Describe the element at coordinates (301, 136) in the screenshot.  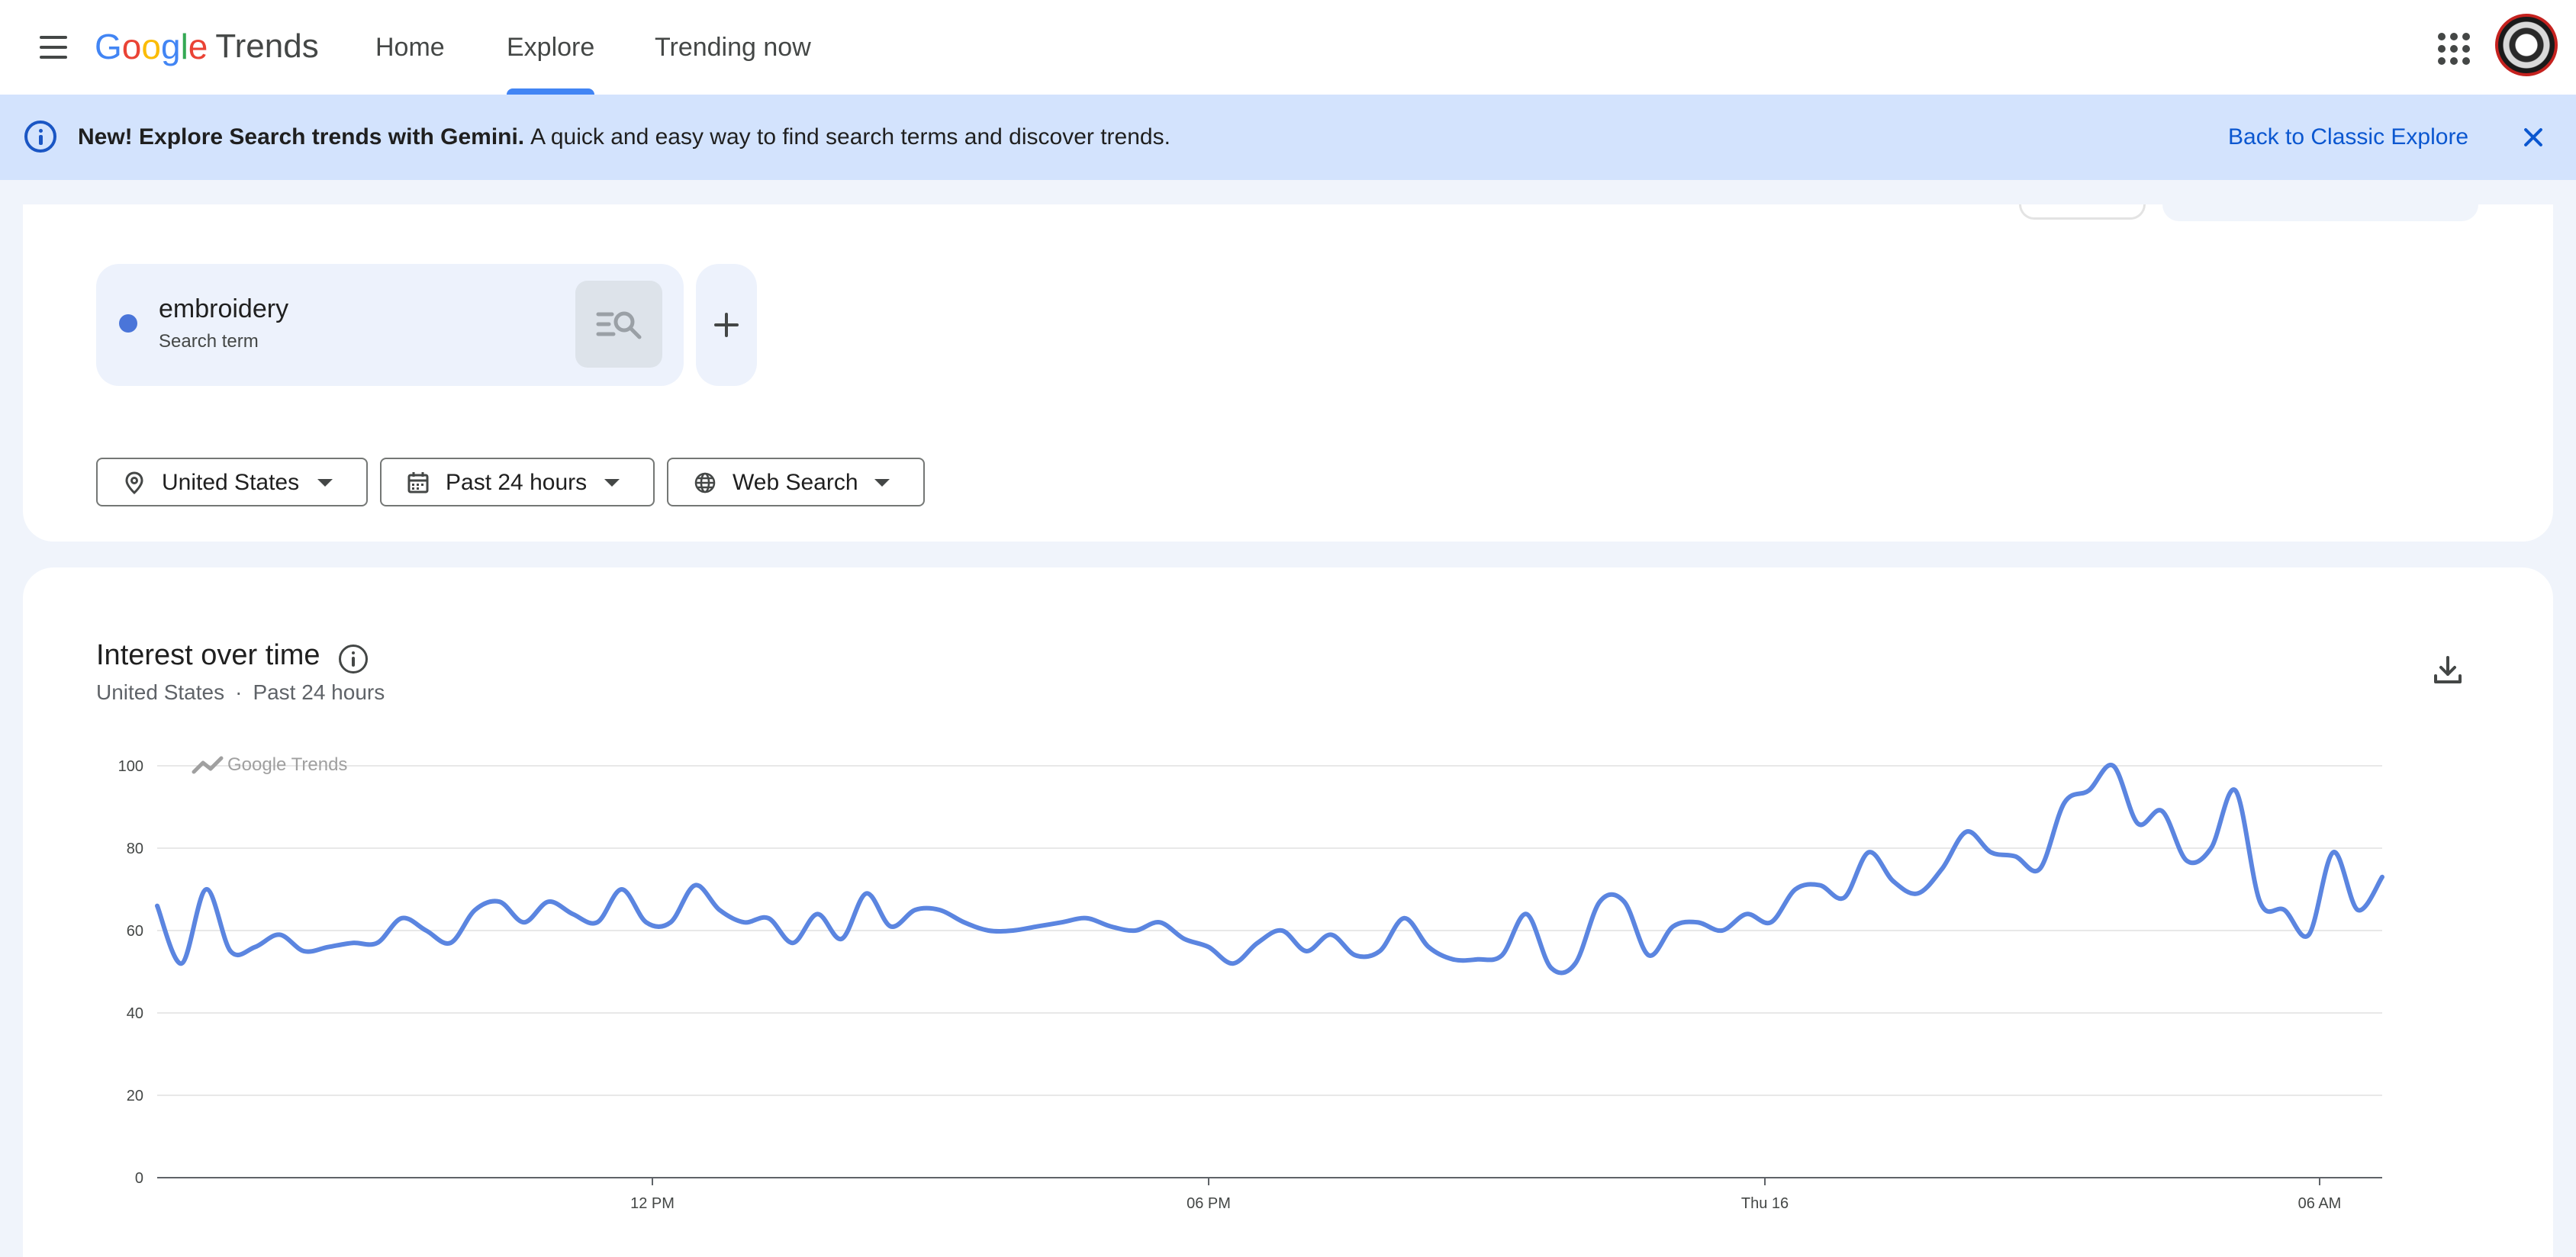
I see `banner-bold-text: New! Explore Search trends with Gemini.` at that location.